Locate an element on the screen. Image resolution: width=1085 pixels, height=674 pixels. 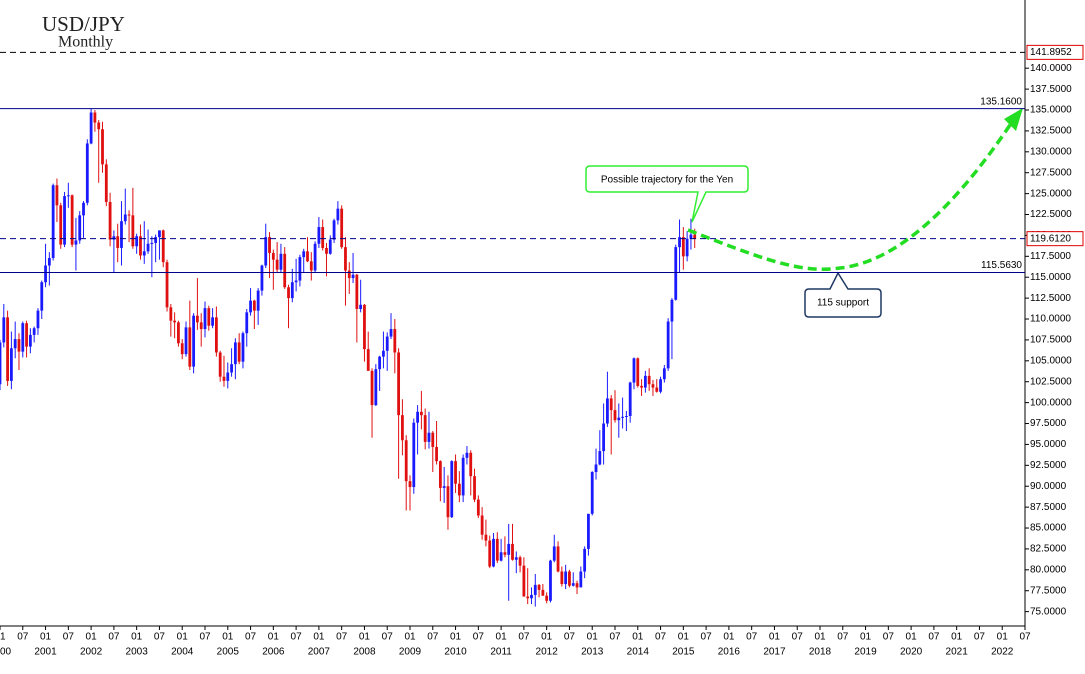
x-year-label: 2005 is located at coordinates (228, 652).